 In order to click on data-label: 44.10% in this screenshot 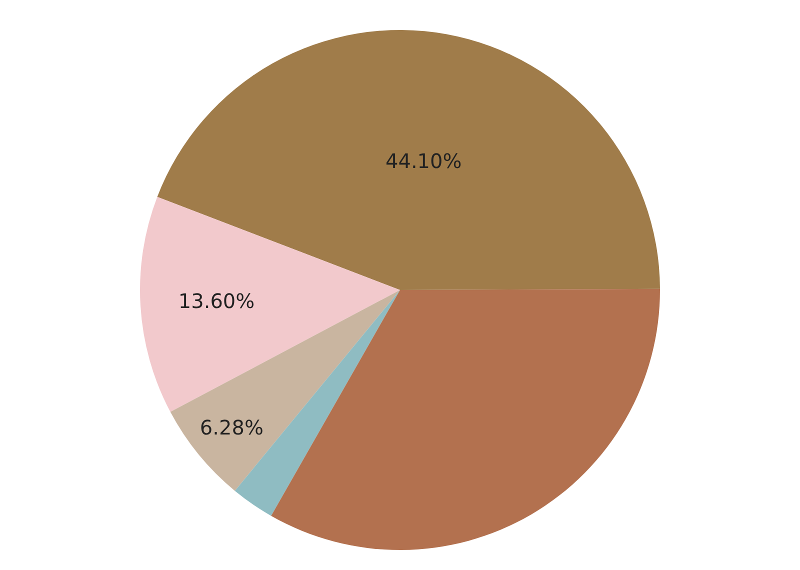, I will do `click(423, 161)`.